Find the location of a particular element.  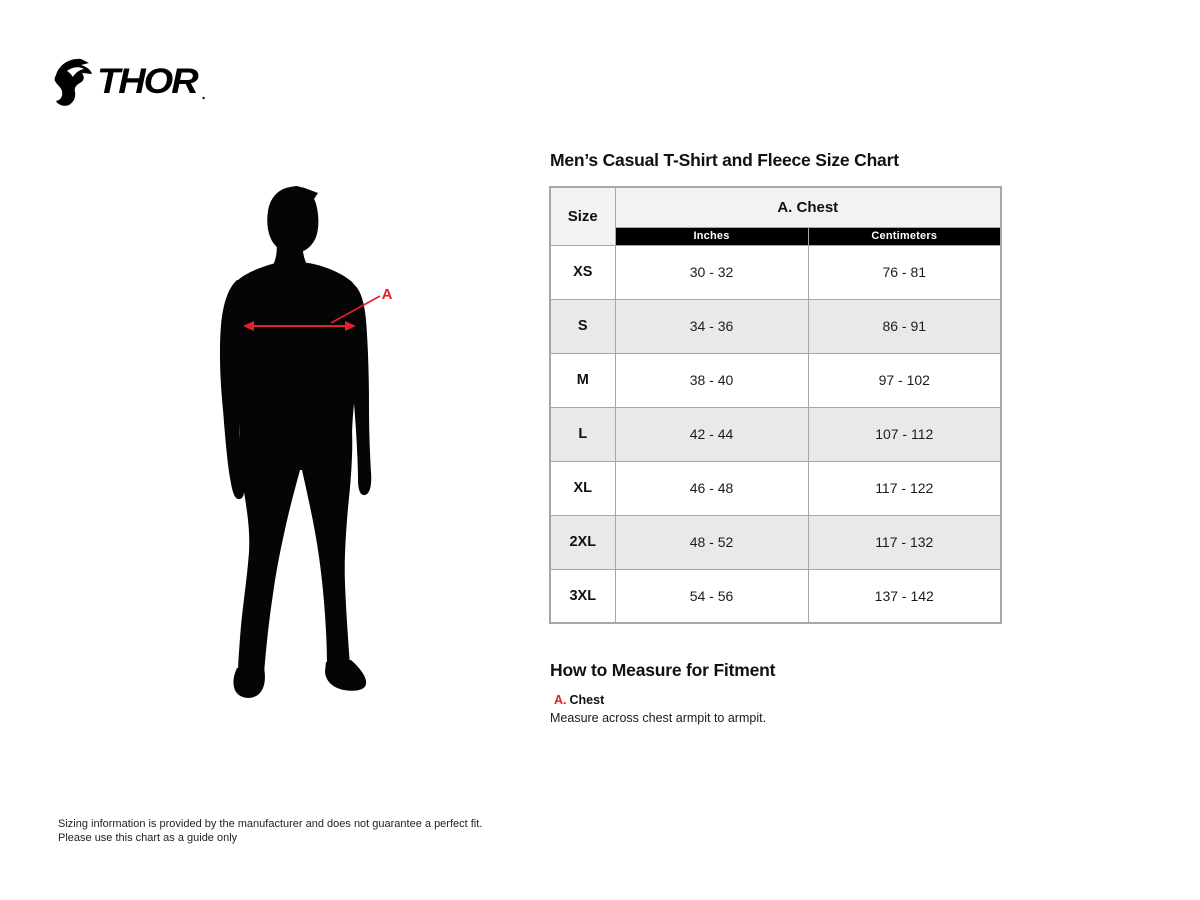

table-row: 3XL 54 - 56 137 - 142 is located at coordinates (775, 596).